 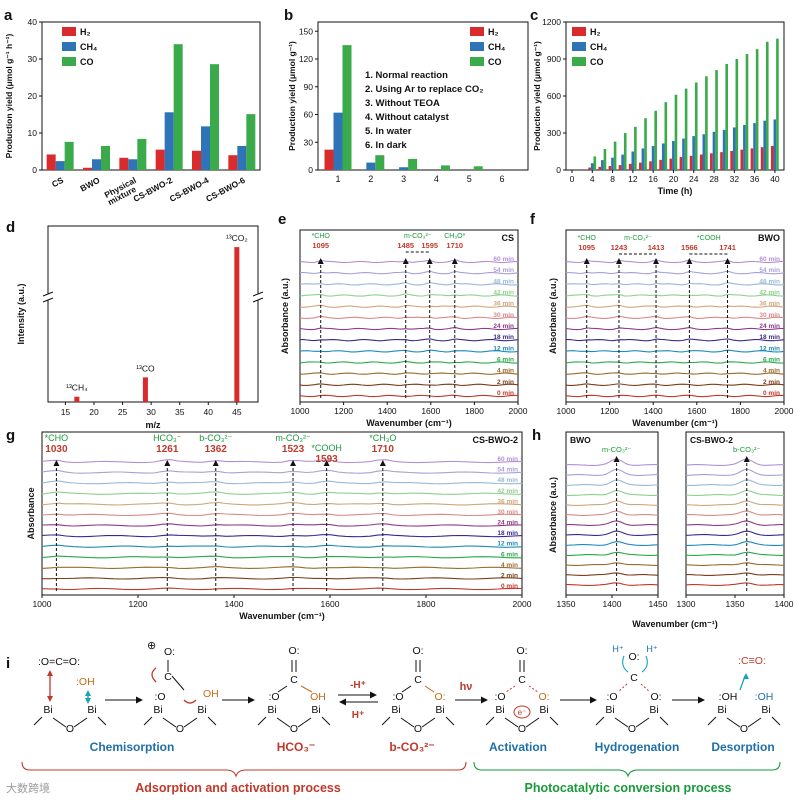 I want to click on time-label: 4 min, so click(x=509, y=565).